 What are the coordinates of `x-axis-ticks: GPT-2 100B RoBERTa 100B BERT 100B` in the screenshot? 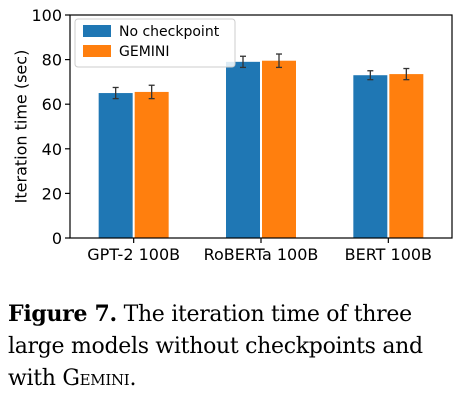 It's located at (259, 251).